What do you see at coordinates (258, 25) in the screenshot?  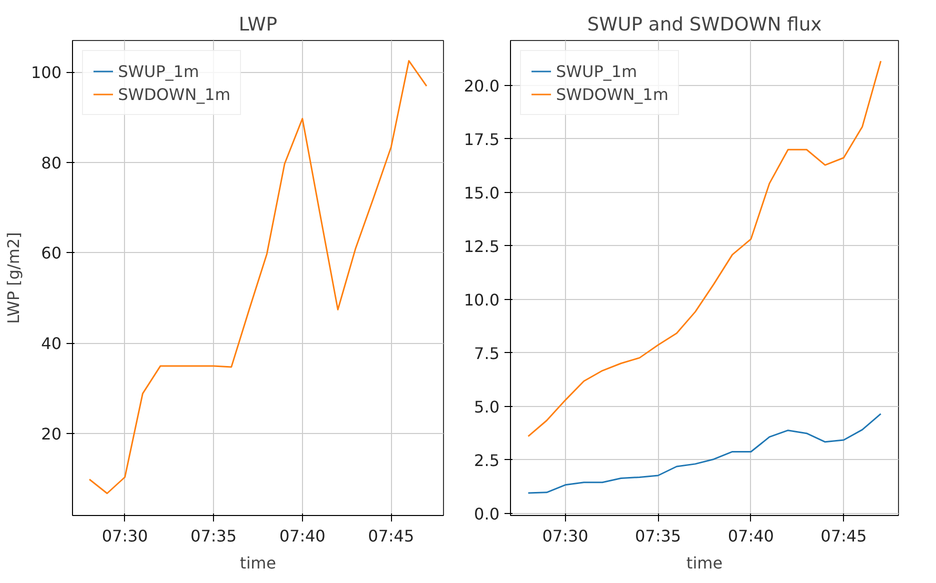 I see `chart-title: LWP` at bounding box center [258, 25].